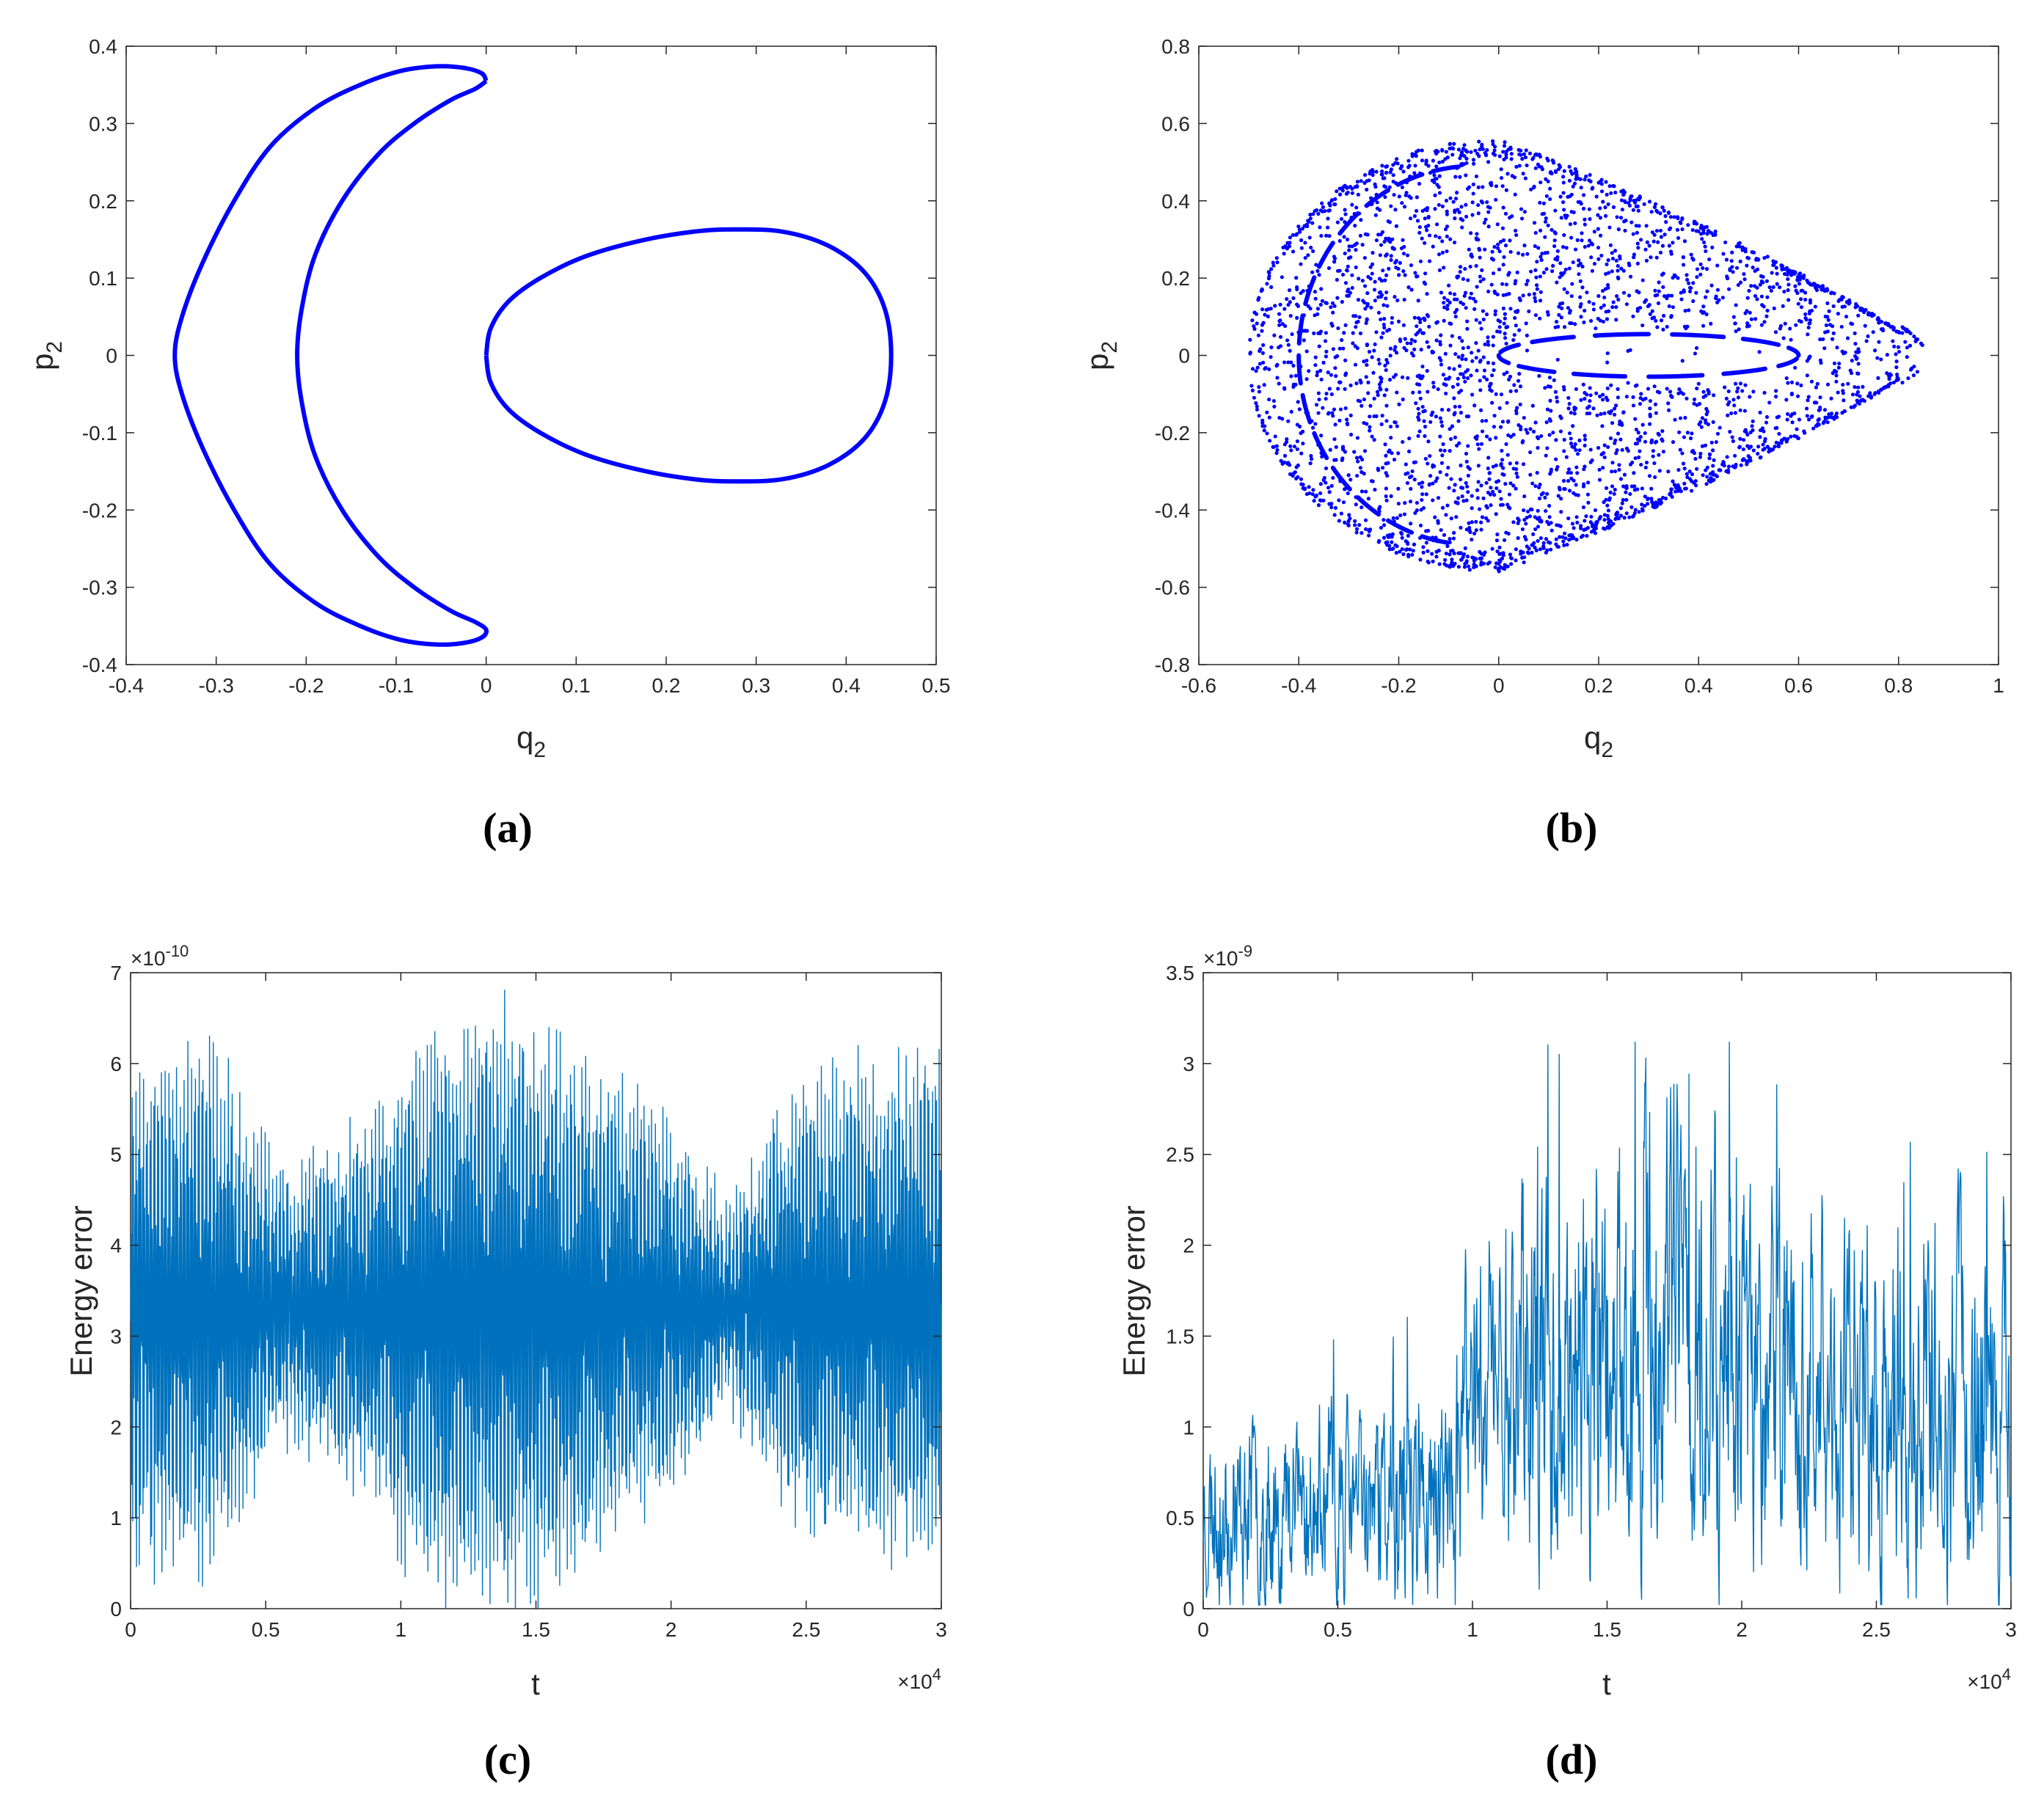 This screenshot has width=2044, height=1806. What do you see at coordinates (1607, 1324) in the screenshot?
I see `energy-error-line` at bounding box center [1607, 1324].